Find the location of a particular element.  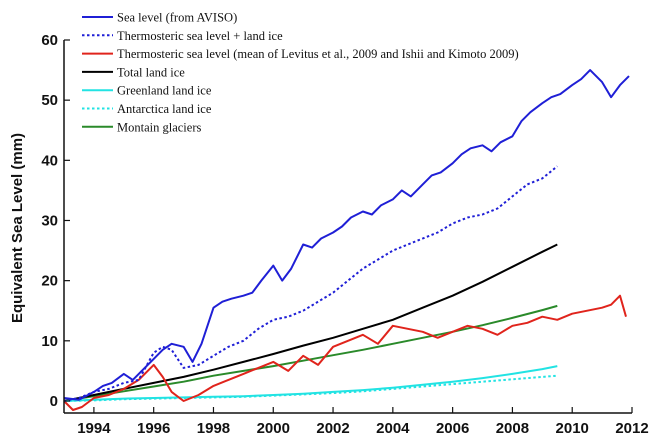

x-tick-label: 1996 is located at coordinates (153, 428).